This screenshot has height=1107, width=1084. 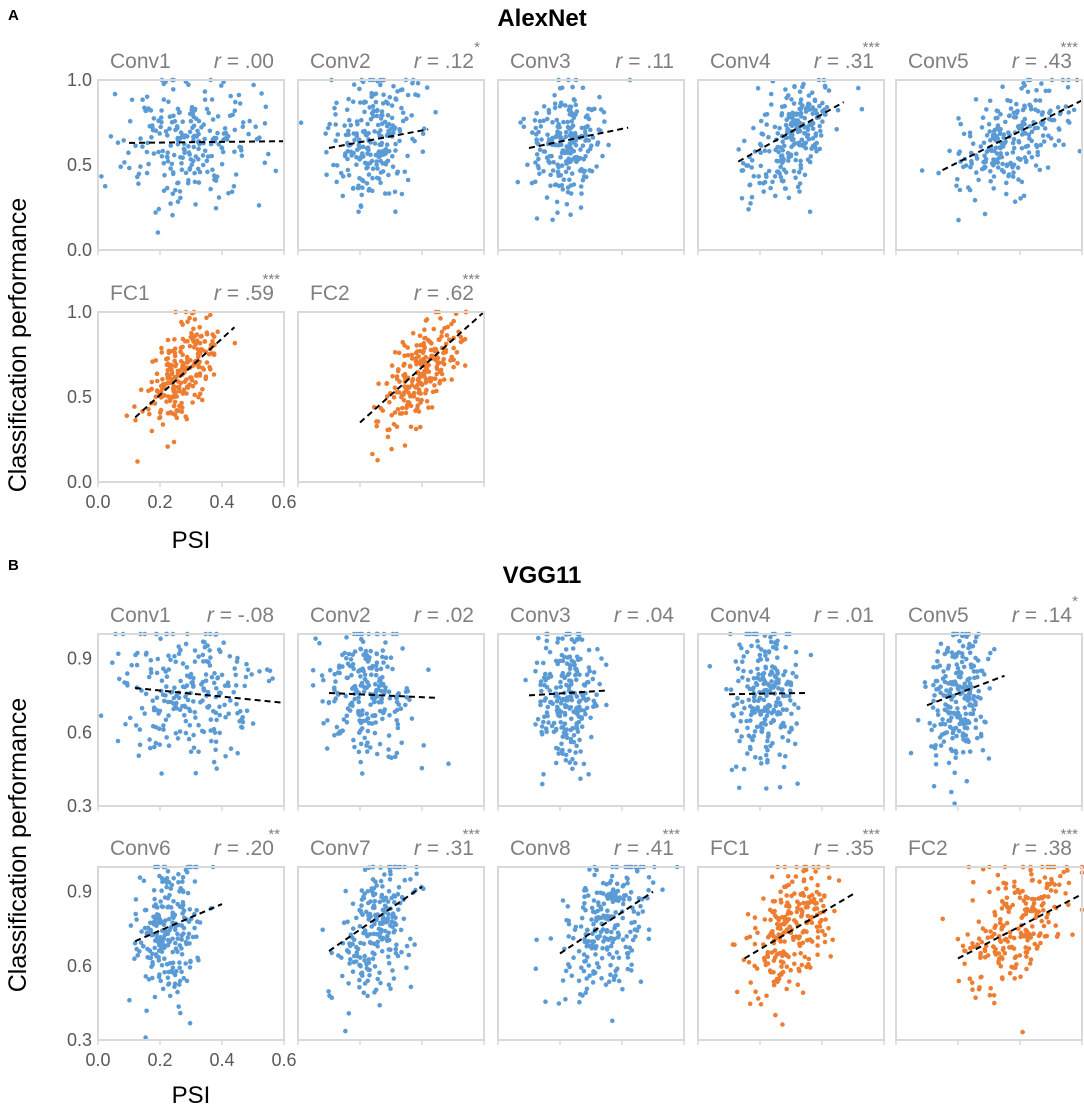 I want to click on significance-stars: ***, so click(x=671, y=834).